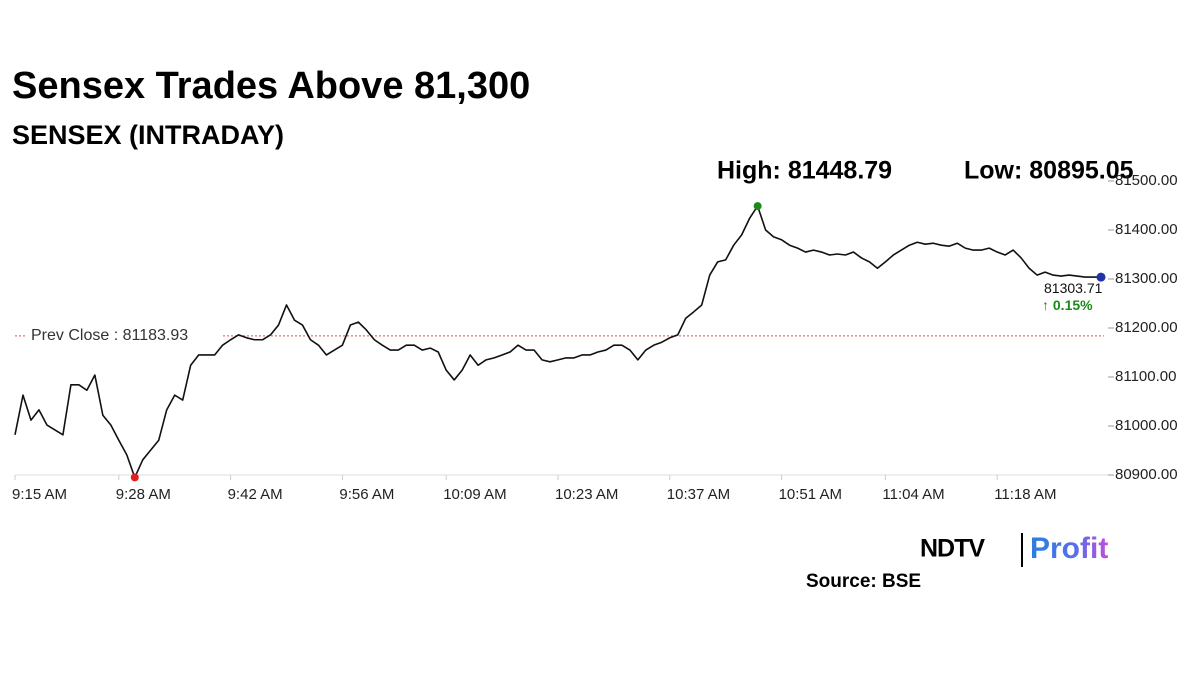 This screenshot has height=675, width=1200. I want to click on x-tick-label: 9:15 AM, so click(39, 494).